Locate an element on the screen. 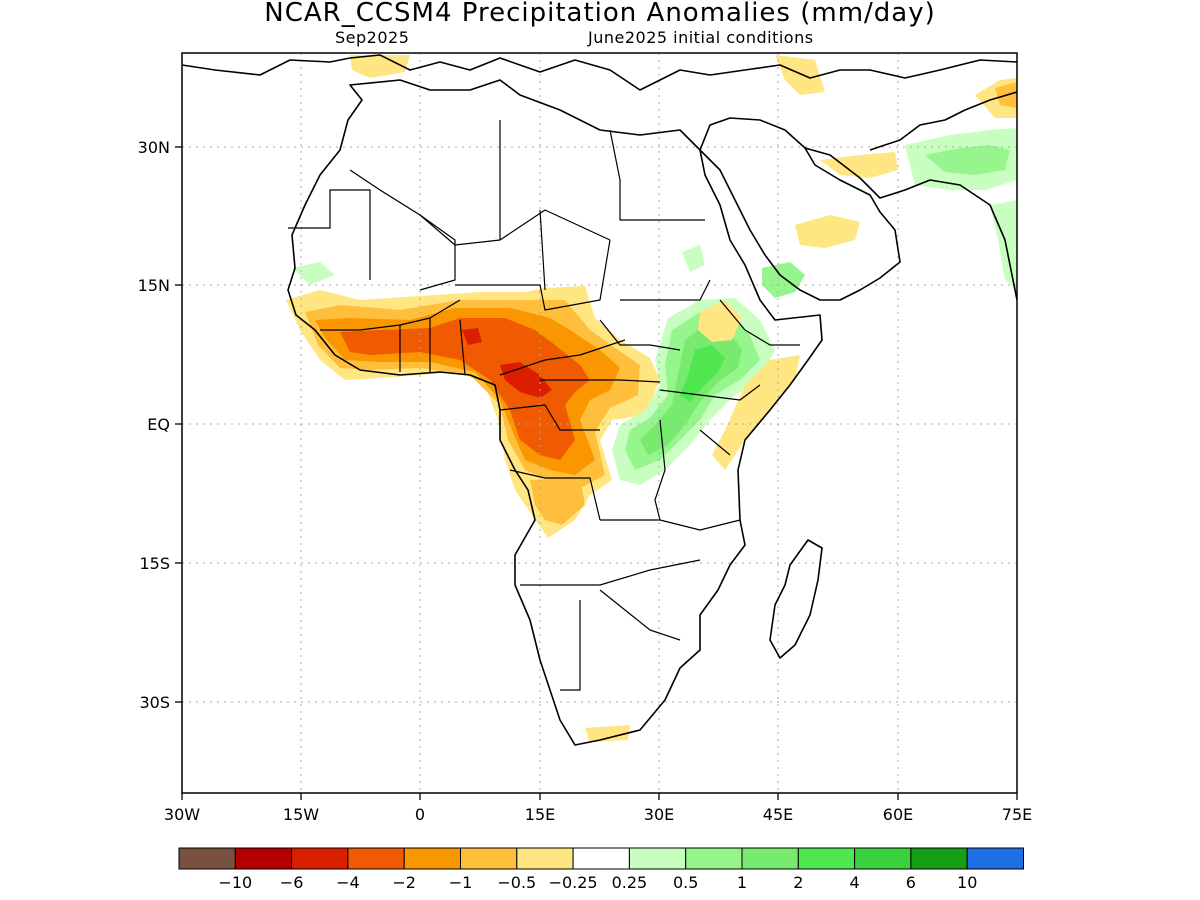 The image size is (1200, 900). lon-label-30w: 30W is located at coordinates (182, 814).